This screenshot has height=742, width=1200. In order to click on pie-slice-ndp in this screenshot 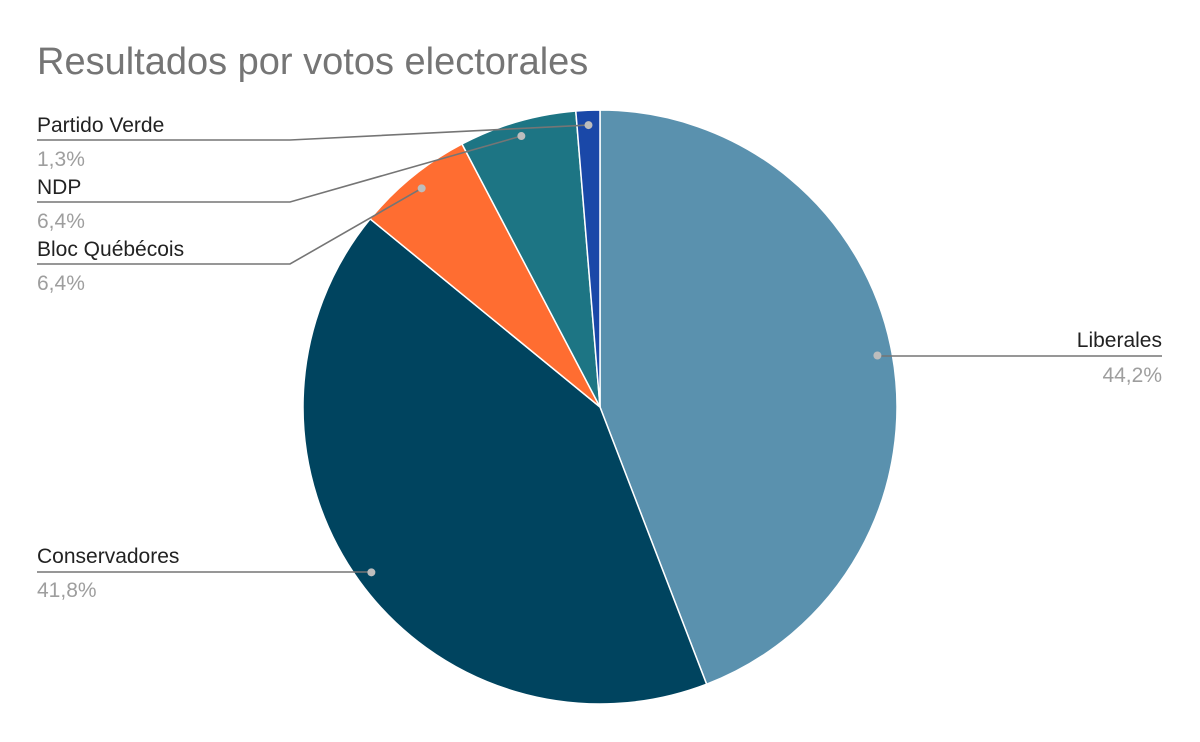, I will do `click(530, 259)`.